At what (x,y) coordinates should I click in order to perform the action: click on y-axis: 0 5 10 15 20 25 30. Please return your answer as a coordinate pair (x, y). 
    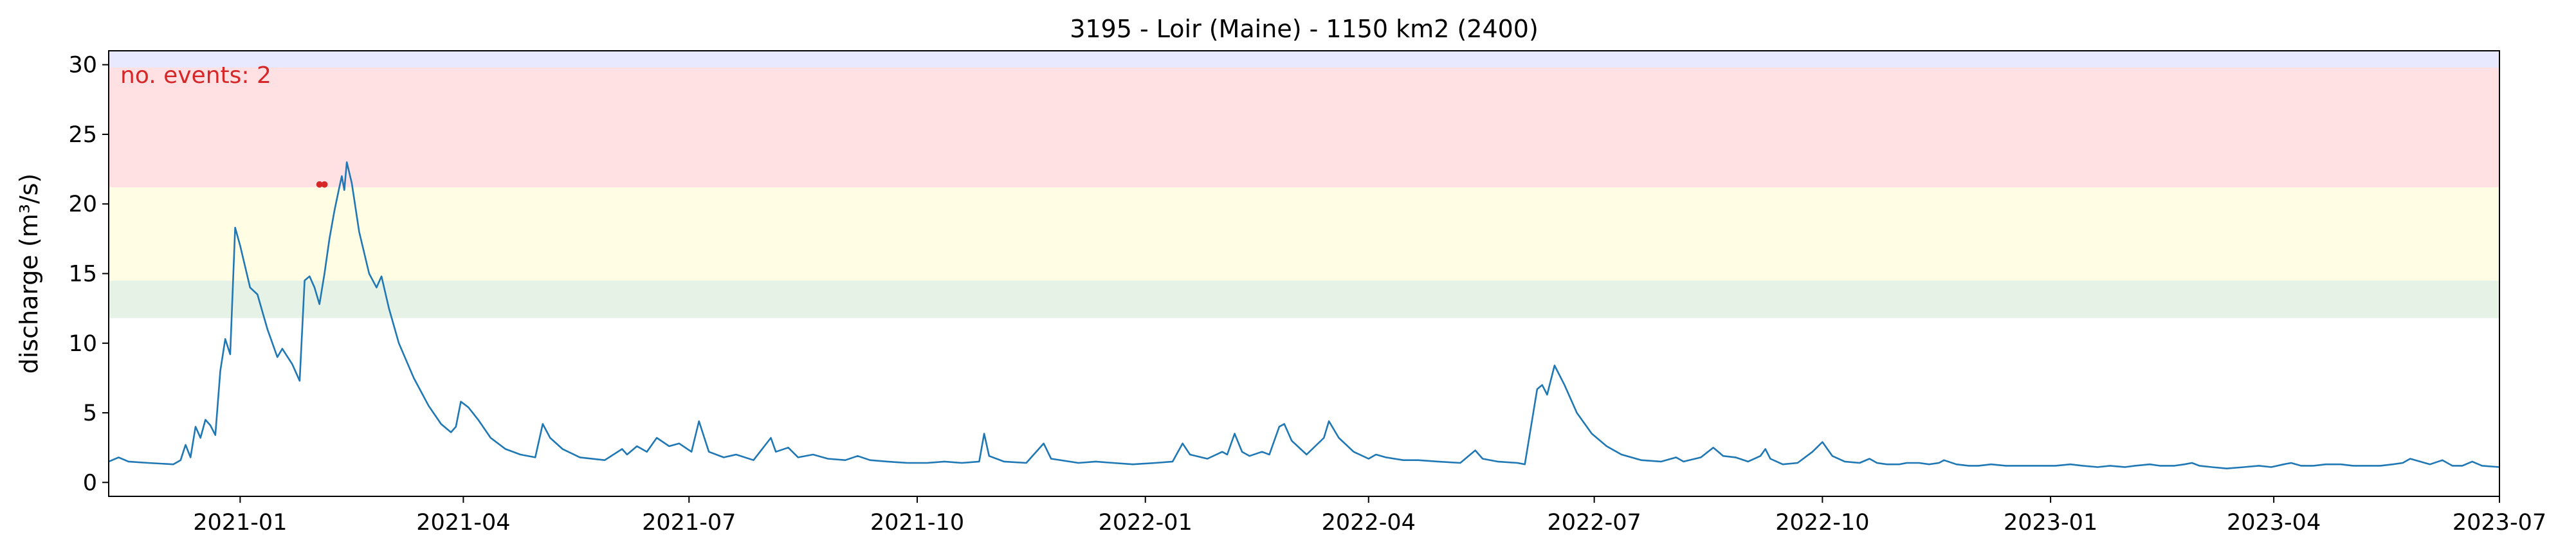
    Looking at the image, I should click on (88, 274).